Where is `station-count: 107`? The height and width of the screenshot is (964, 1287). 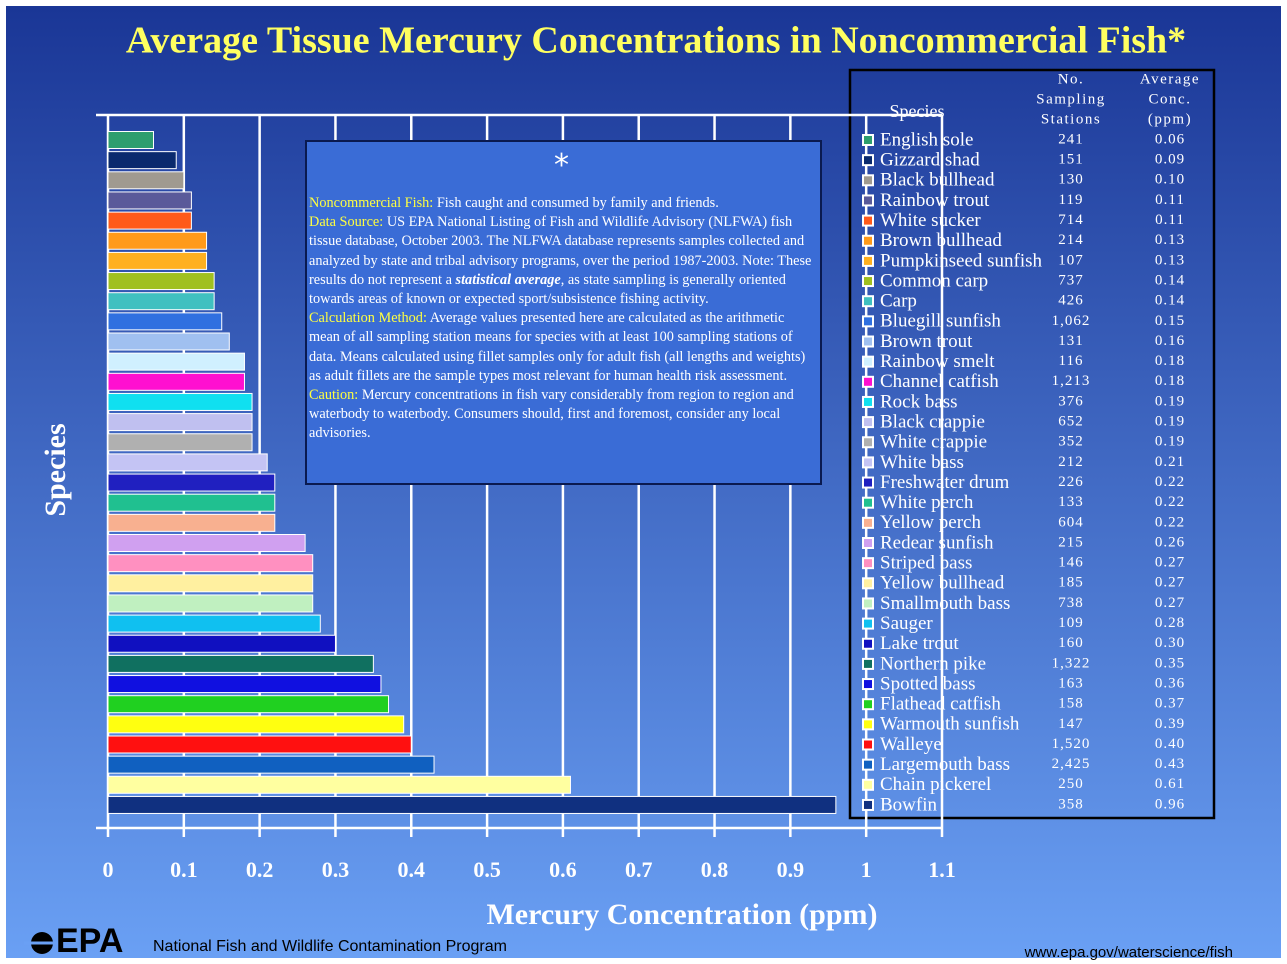
station-count: 107 is located at coordinates (1071, 260).